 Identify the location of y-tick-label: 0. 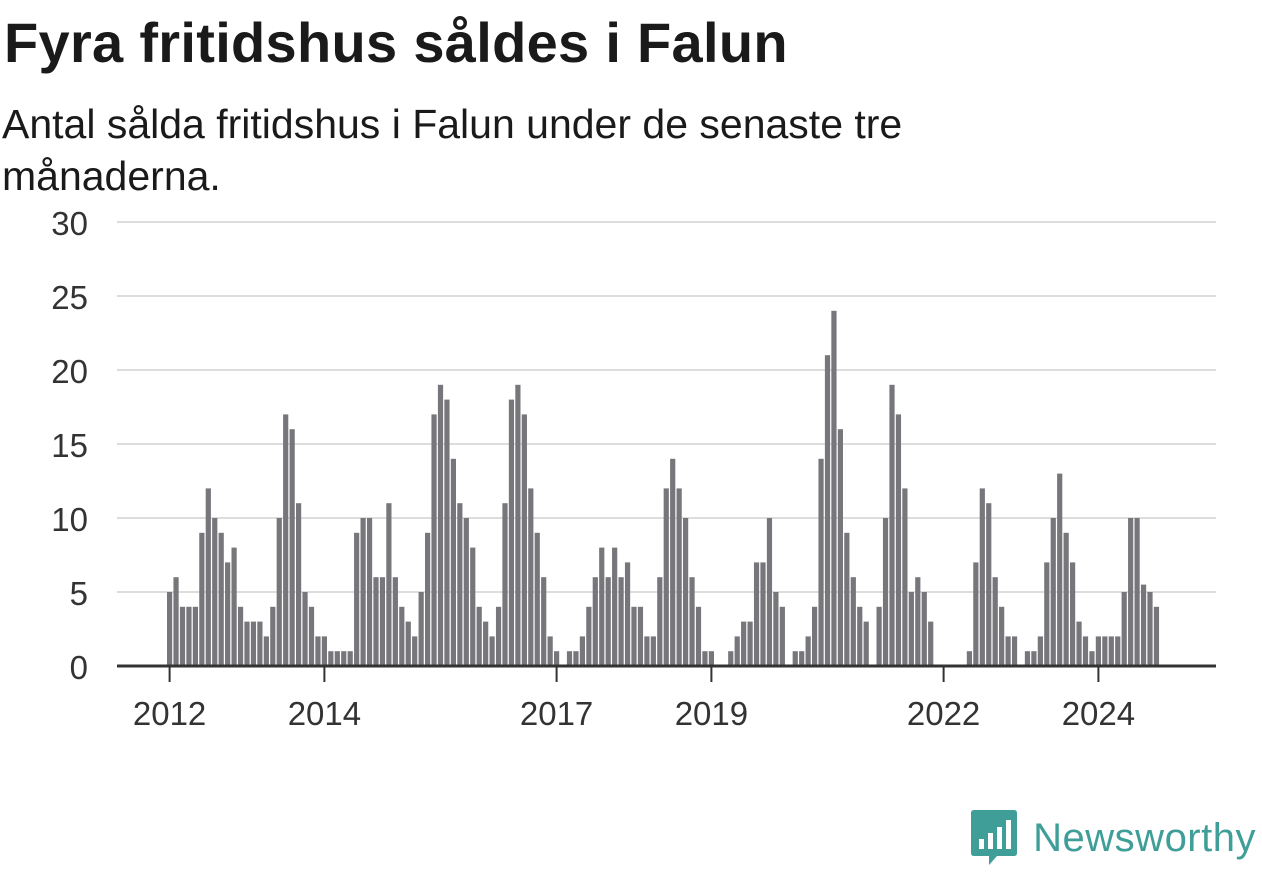
(79, 667).